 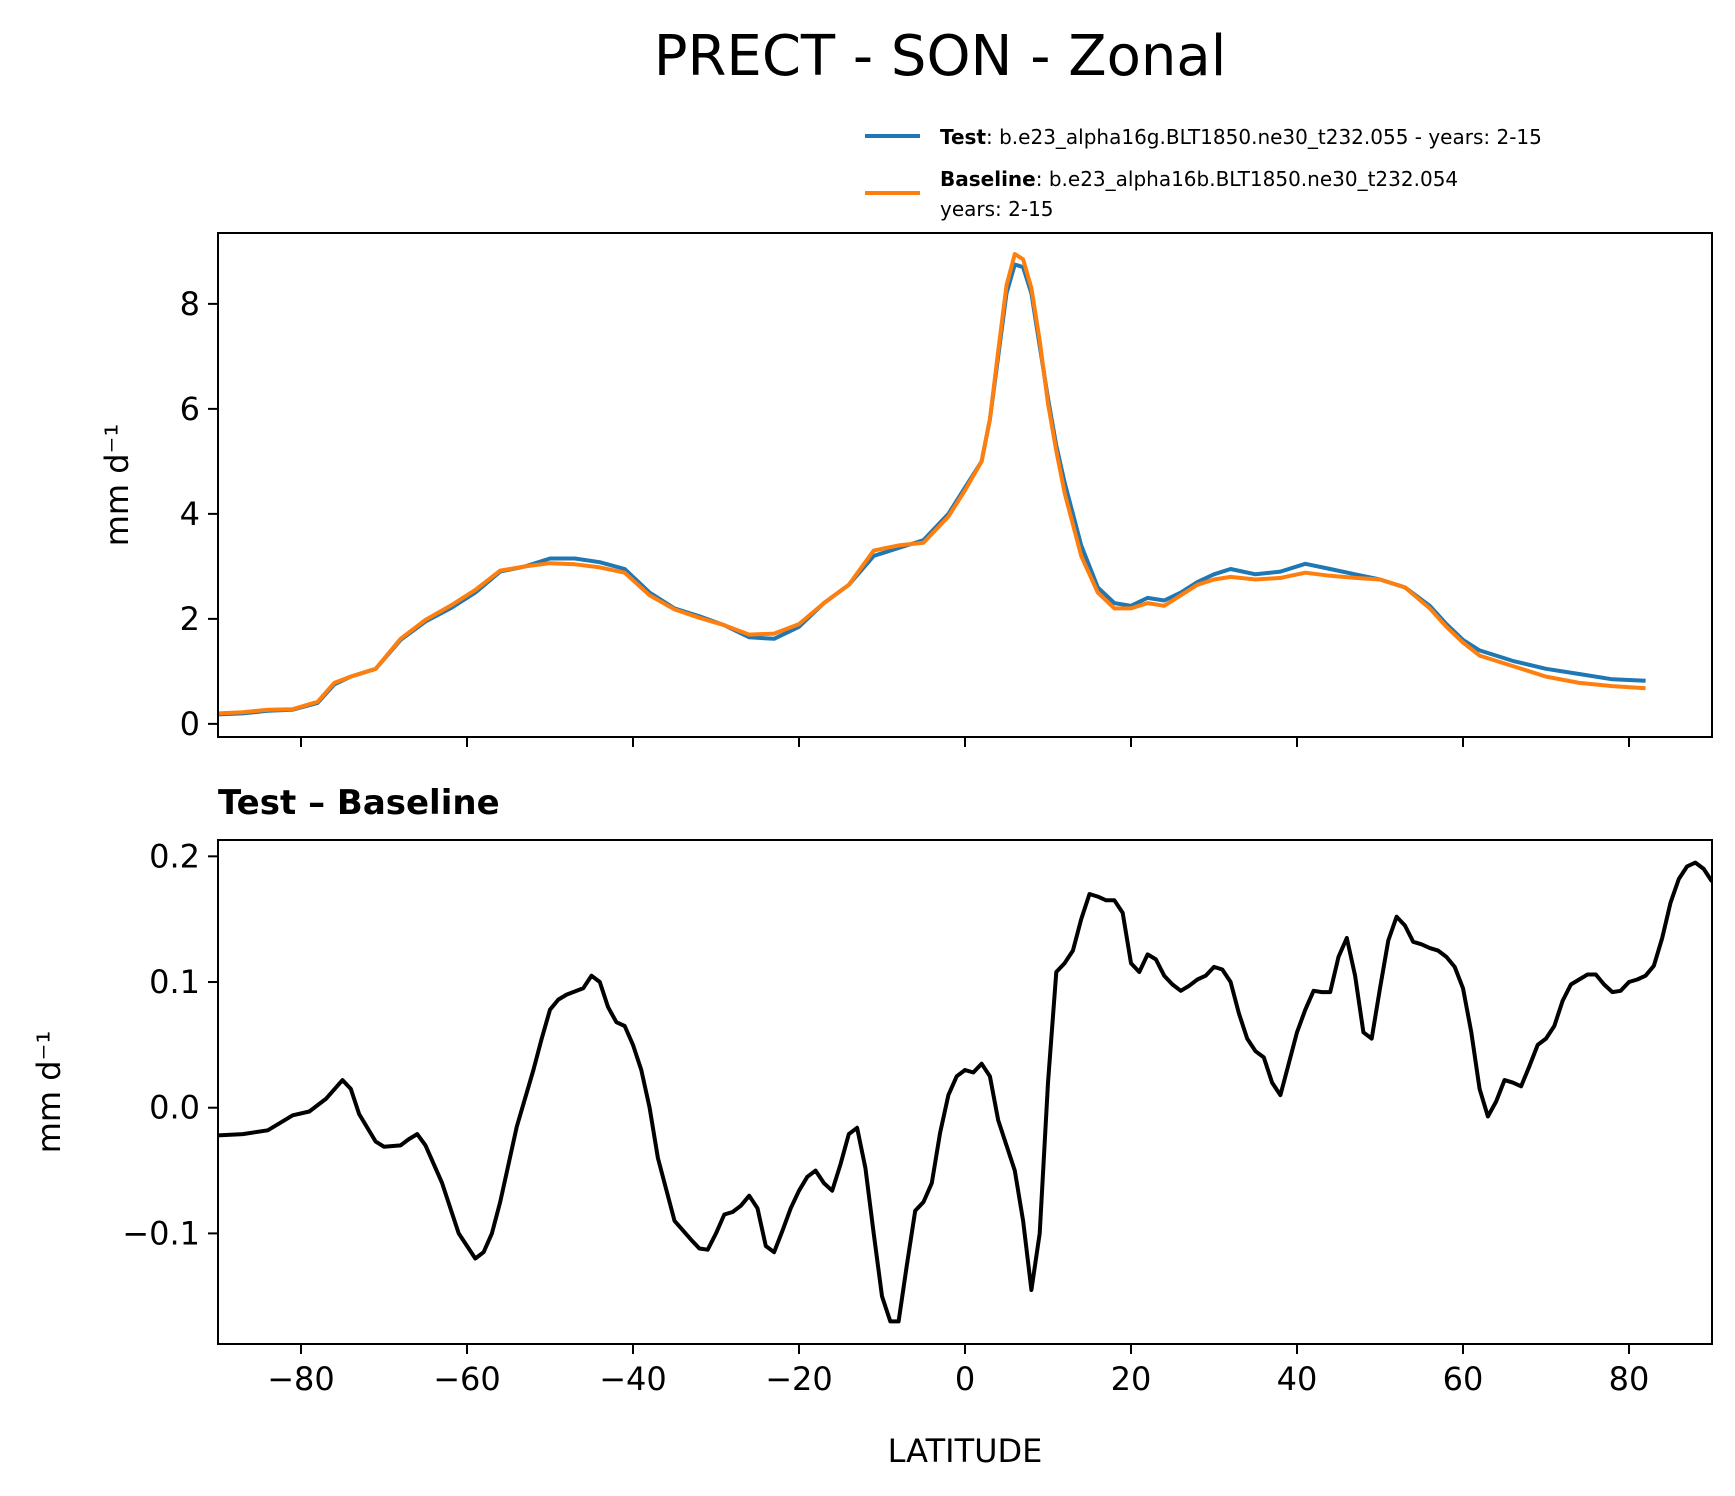 I want to click on top-ytick-label: 6, so click(x=190, y=409).